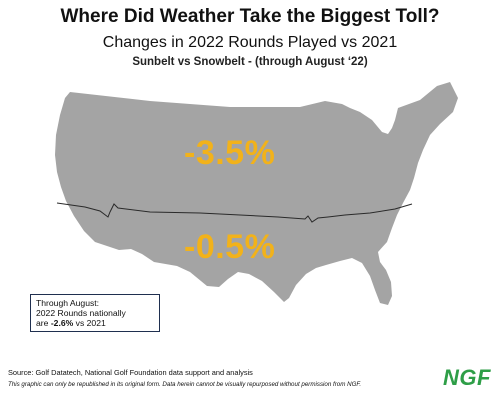 Image resolution: width=500 pixels, height=400 pixels. Describe the element at coordinates (467, 377) in the screenshot. I see `ngf-logo: NGF` at that location.